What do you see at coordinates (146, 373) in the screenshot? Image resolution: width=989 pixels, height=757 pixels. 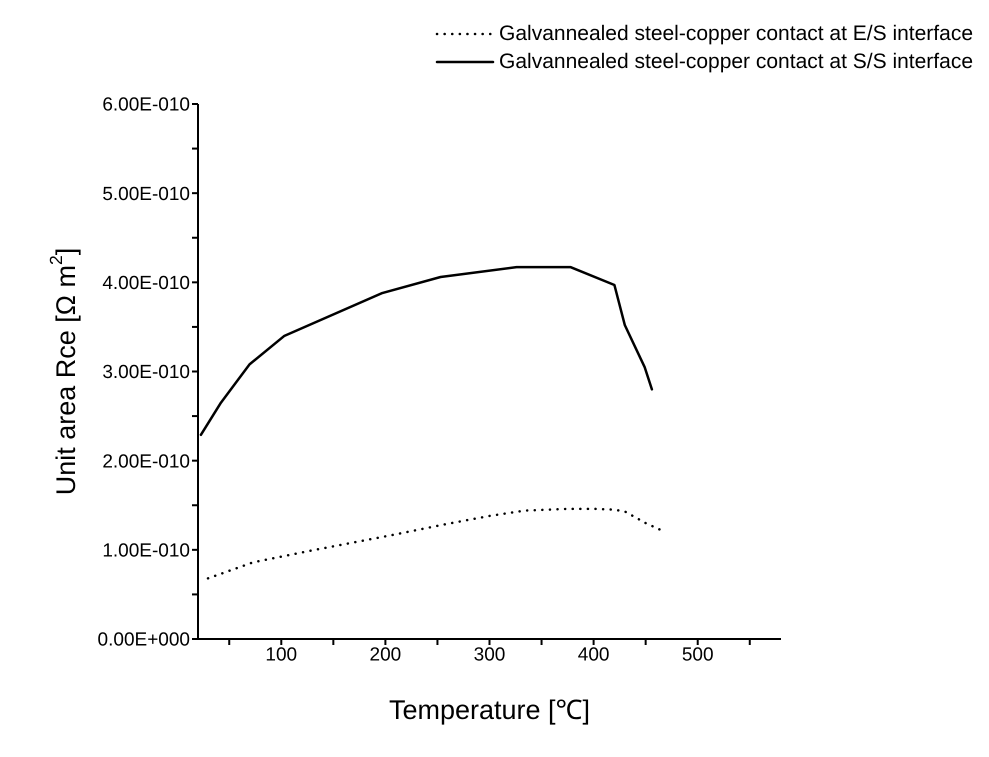 I see `y-tick-label: 3.00E-010` at bounding box center [146, 373].